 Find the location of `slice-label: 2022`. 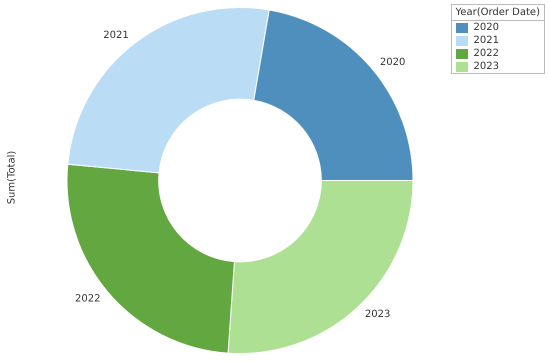

slice-label: 2022 is located at coordinates (87, 299).